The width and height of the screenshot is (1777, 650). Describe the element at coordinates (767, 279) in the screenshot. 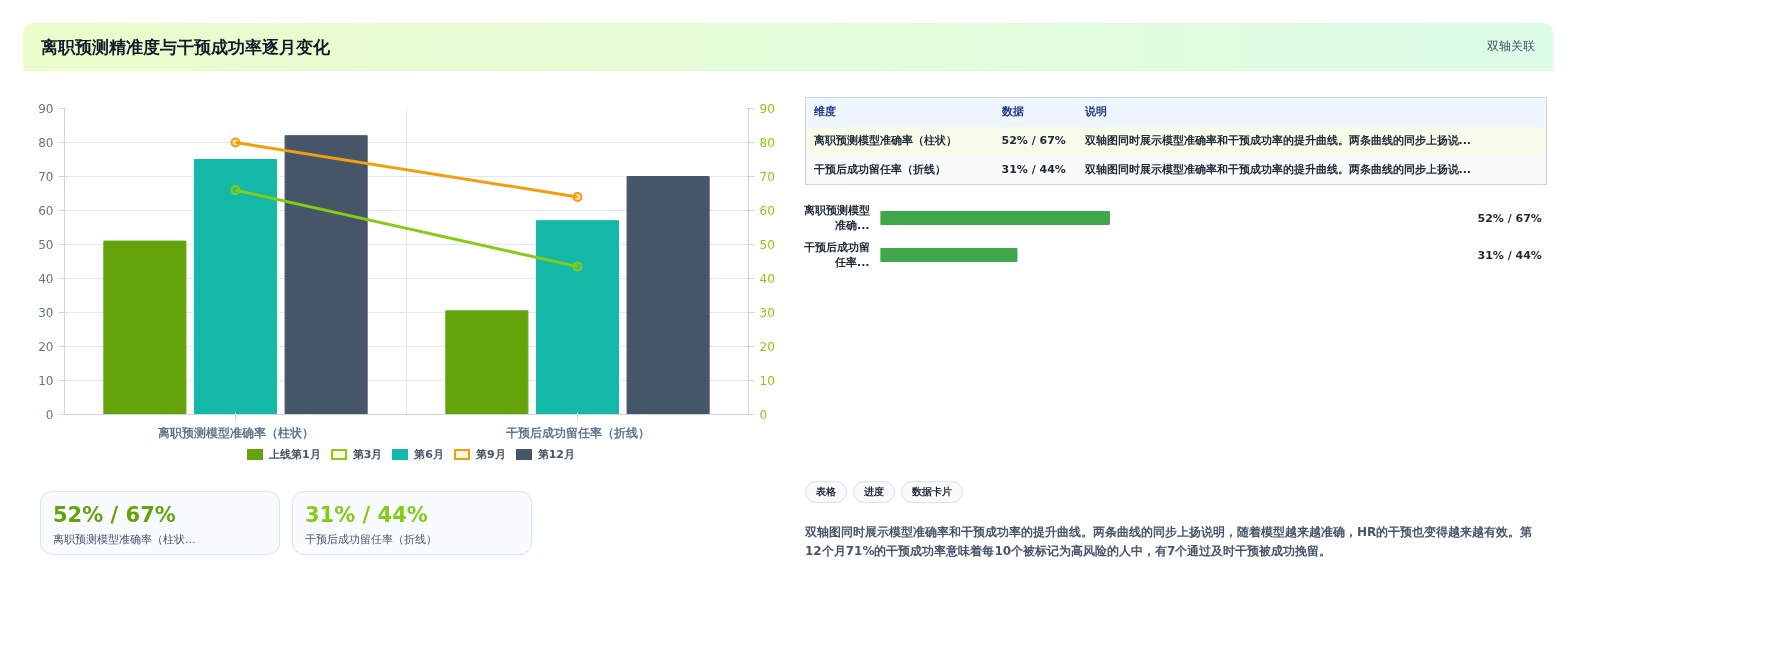

I see `y2-tick-label: 40` at that location.